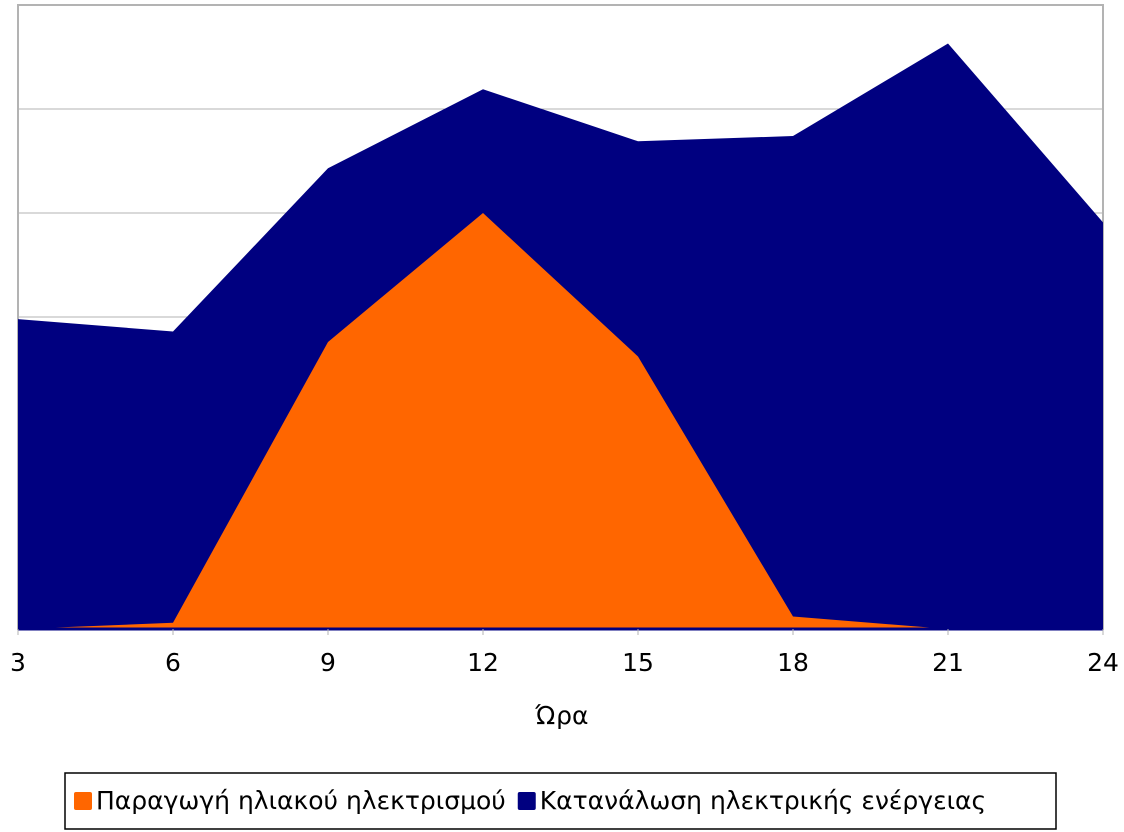 Image resolution: width=1124 pixels, height=832 pixels. I want to click on x-tick-label: 9, so click(328, 662).